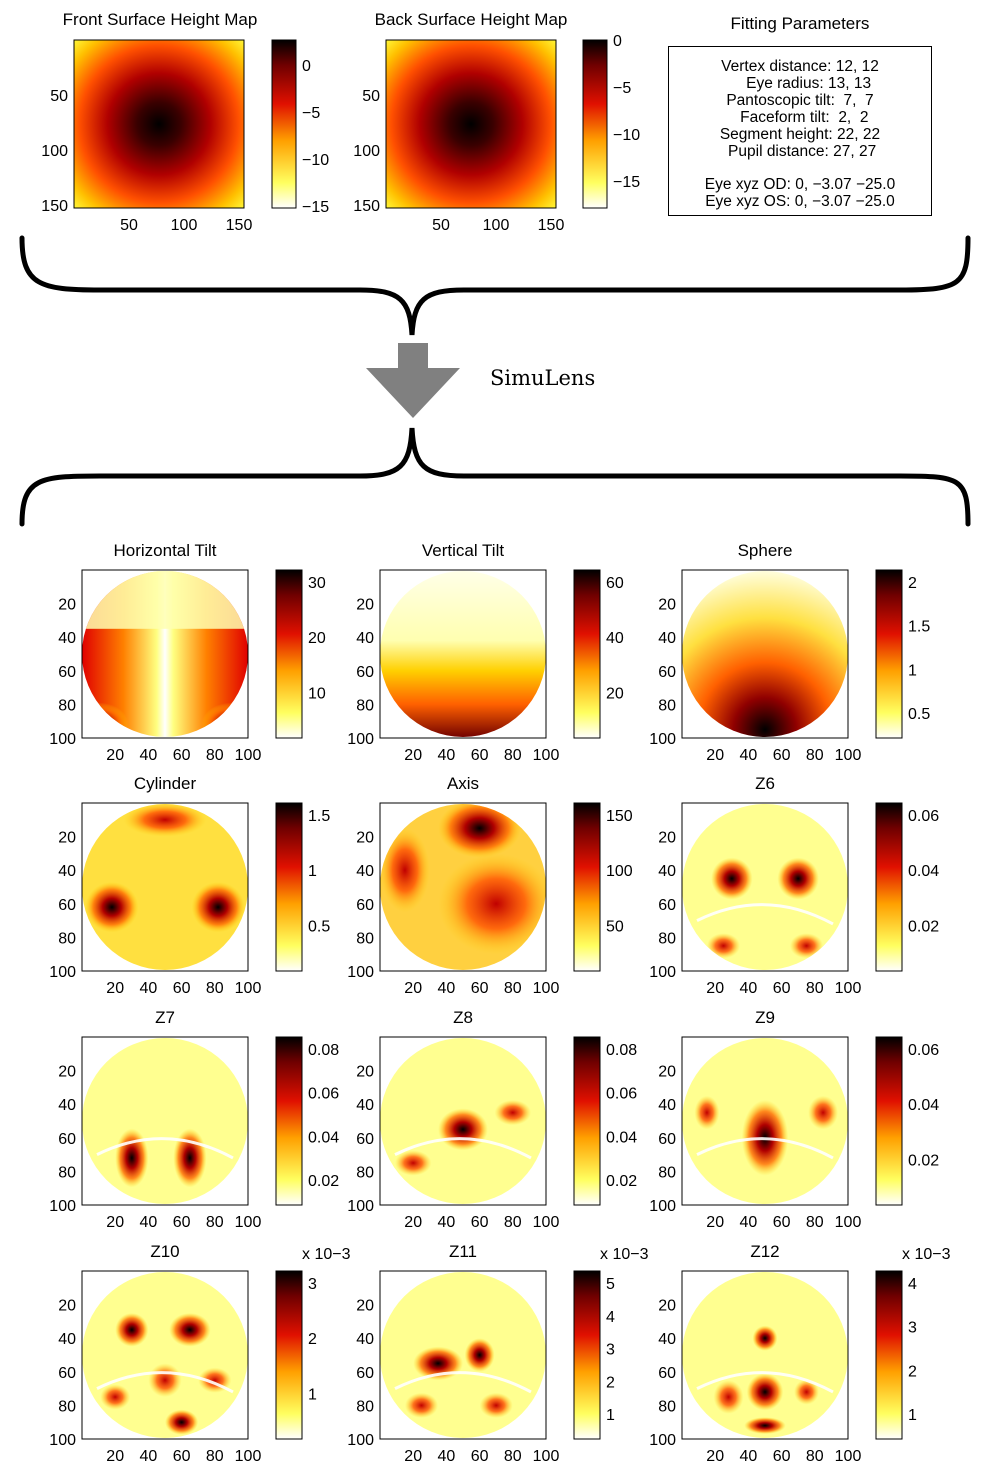 This screenshot has height=1474, width=1005. I want to click on back-xtick: 150, so click(551, 225).